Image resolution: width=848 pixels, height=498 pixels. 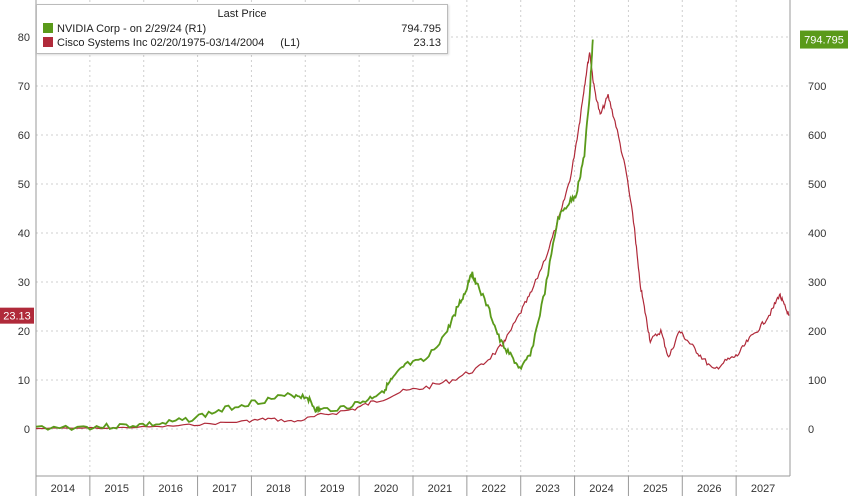 What do you see at coordinates (811, 430) in the screenshot?
I see `right-tick-label: 0` at bounding box center [811, 430].